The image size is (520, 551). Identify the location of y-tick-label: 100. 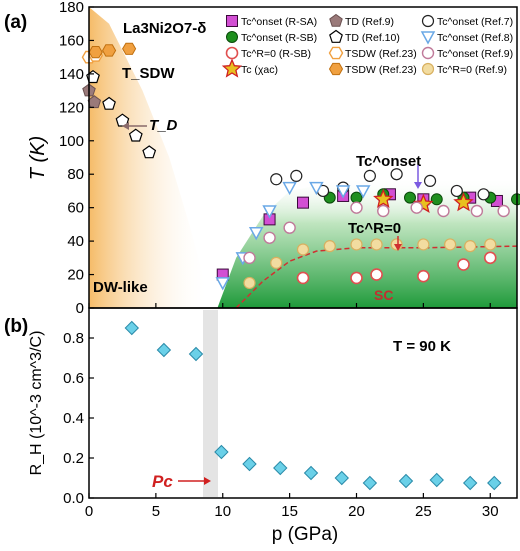
(71, 141).